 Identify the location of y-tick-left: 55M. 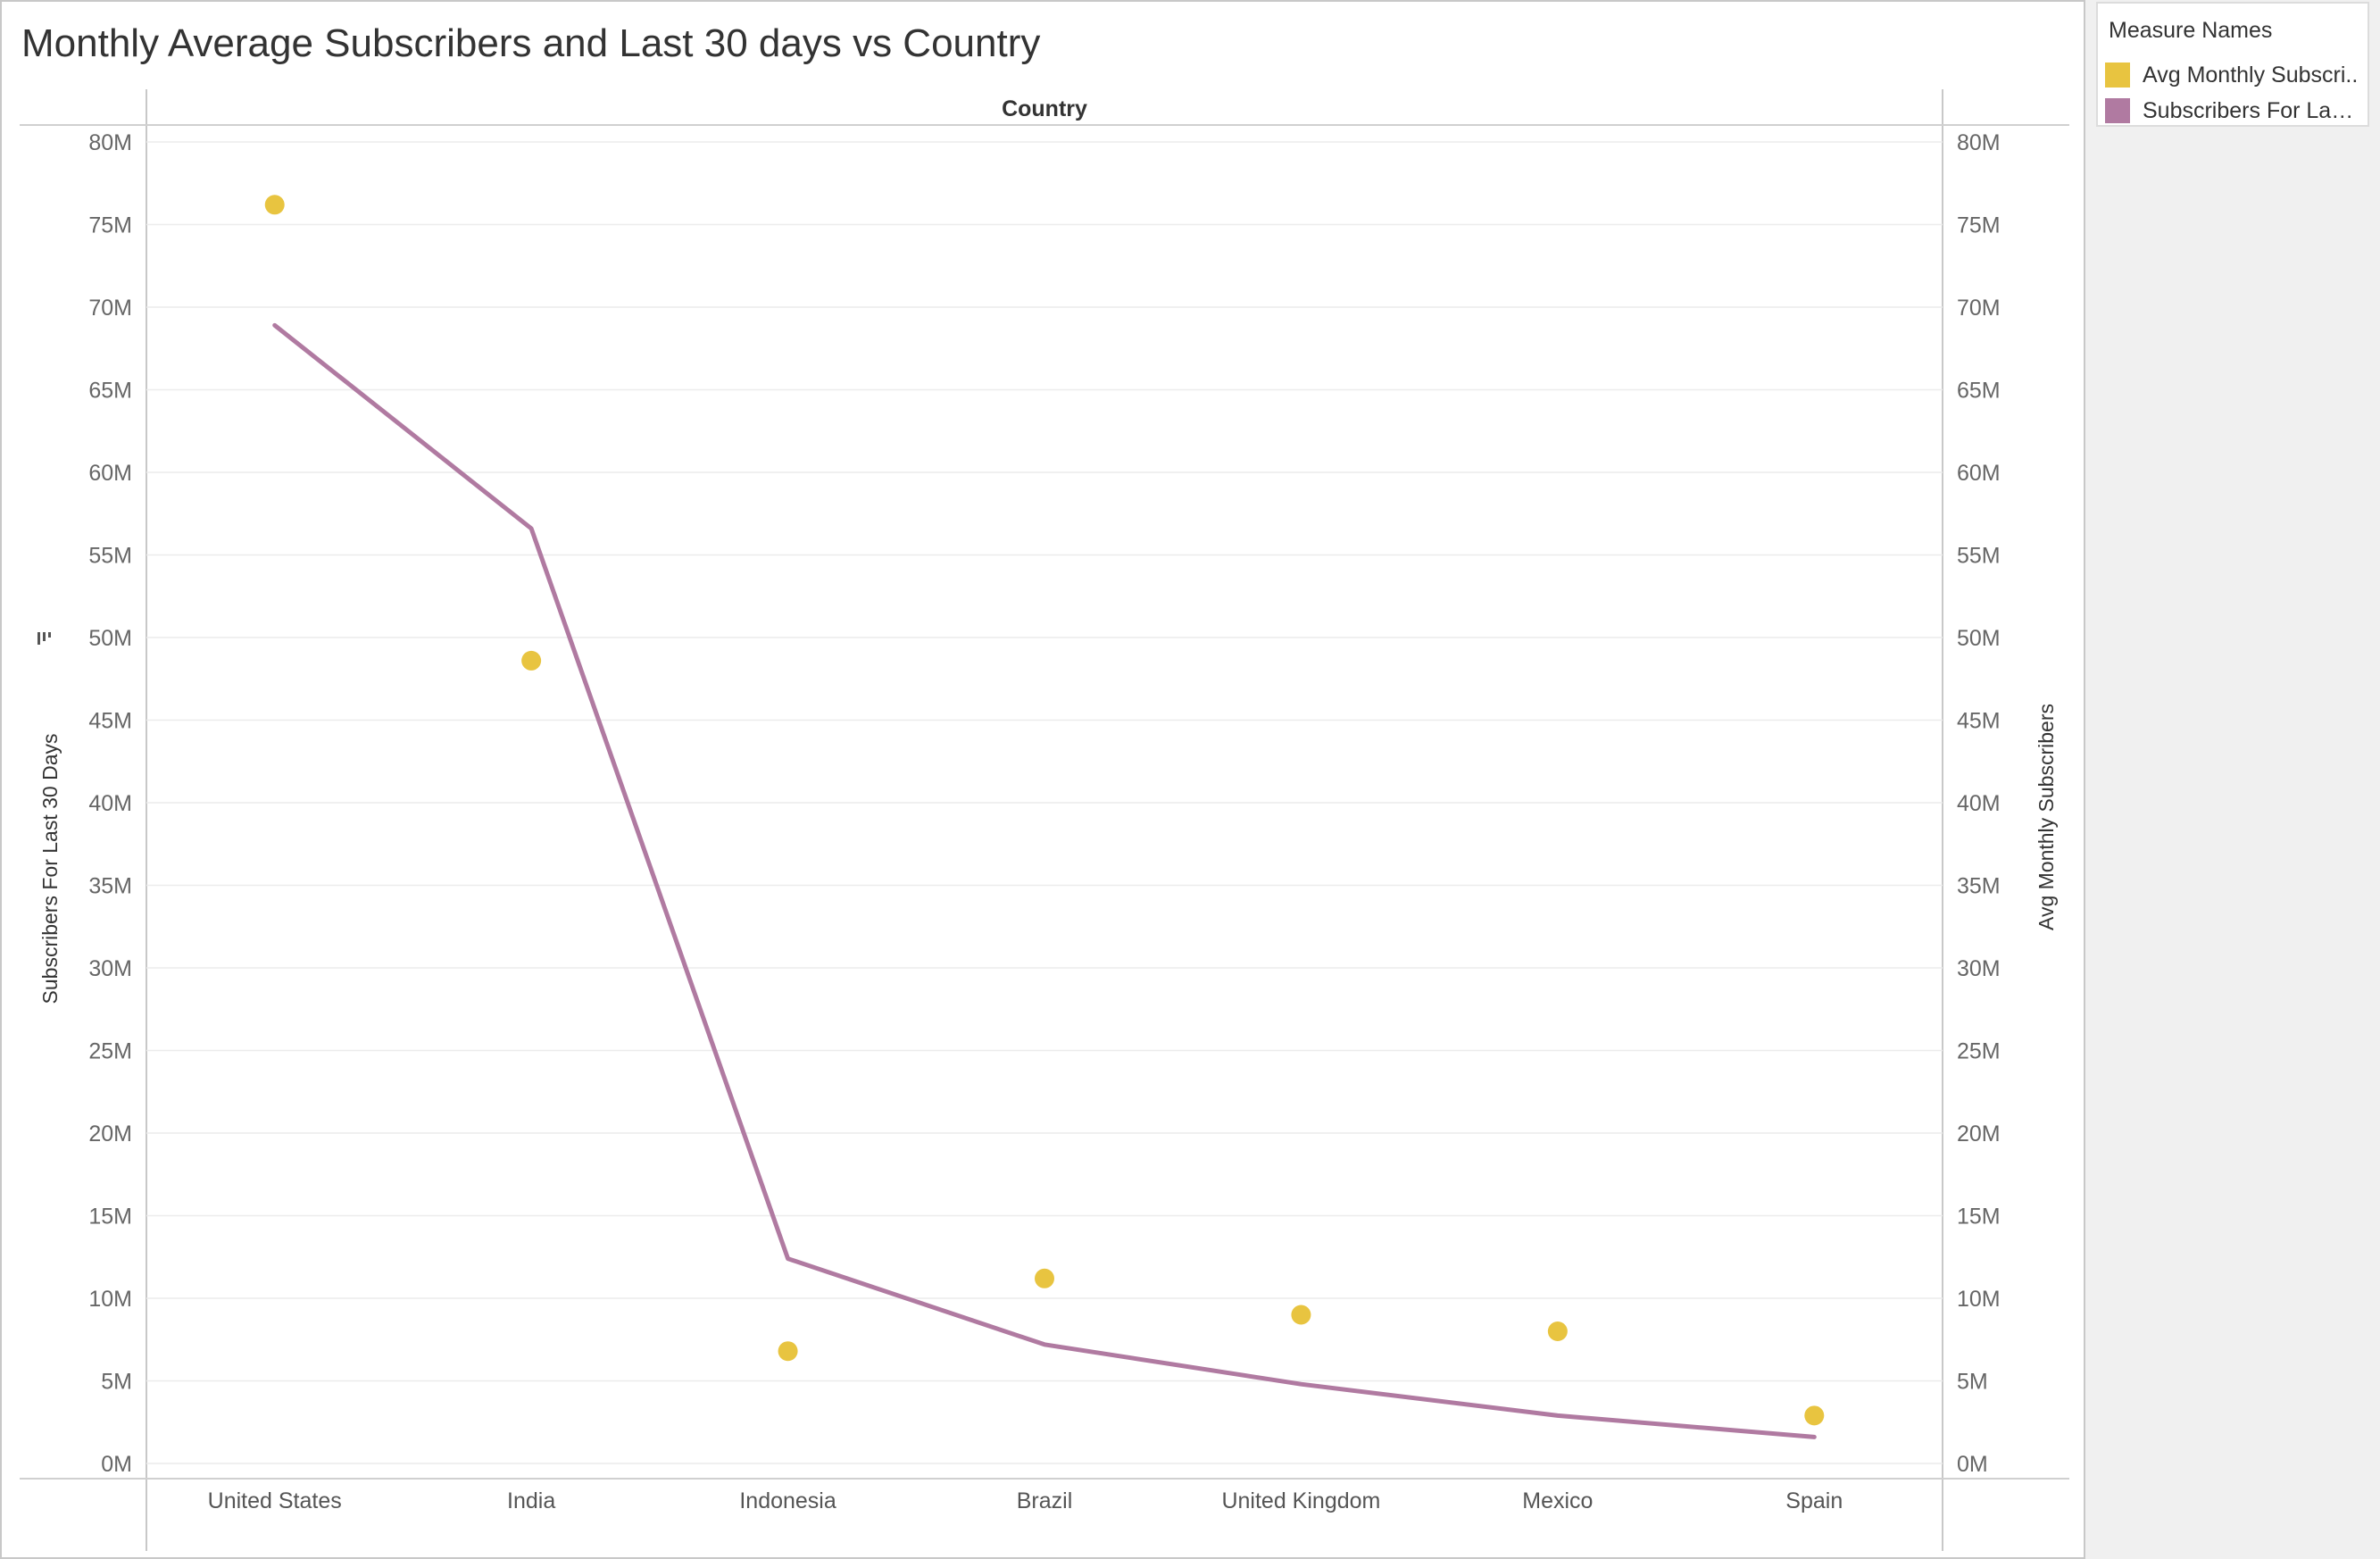
(110, 556).